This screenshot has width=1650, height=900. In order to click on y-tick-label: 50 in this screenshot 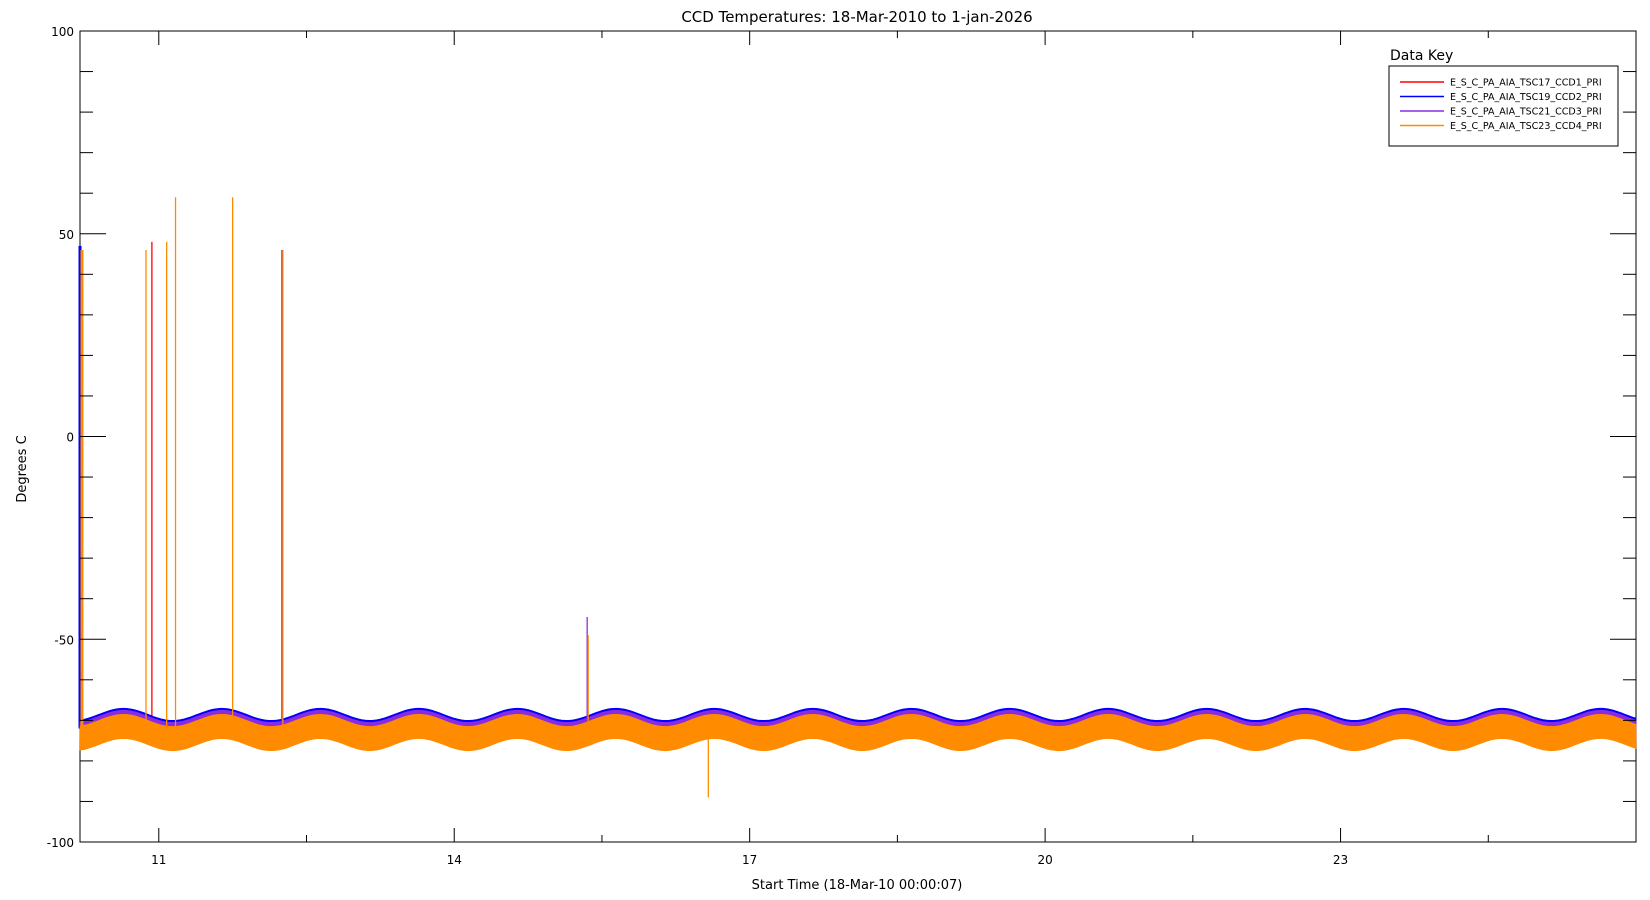, I will do `click(66, 235)`.